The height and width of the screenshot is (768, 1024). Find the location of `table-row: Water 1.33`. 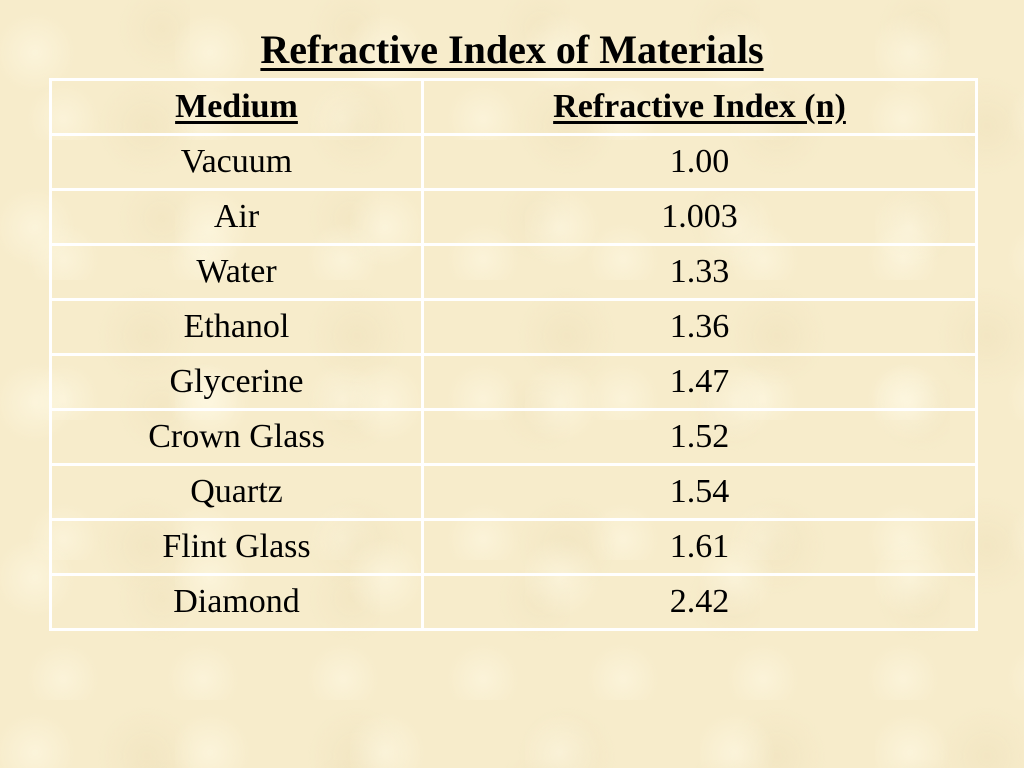

table-row: Water 1.33 is located at coordinates (513, 272).